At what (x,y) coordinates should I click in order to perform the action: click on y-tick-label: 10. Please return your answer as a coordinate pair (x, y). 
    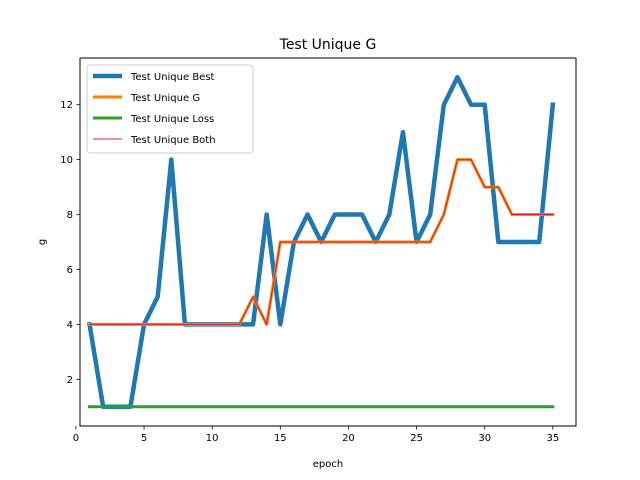
    Looking at the image, I should click on (66, 160).